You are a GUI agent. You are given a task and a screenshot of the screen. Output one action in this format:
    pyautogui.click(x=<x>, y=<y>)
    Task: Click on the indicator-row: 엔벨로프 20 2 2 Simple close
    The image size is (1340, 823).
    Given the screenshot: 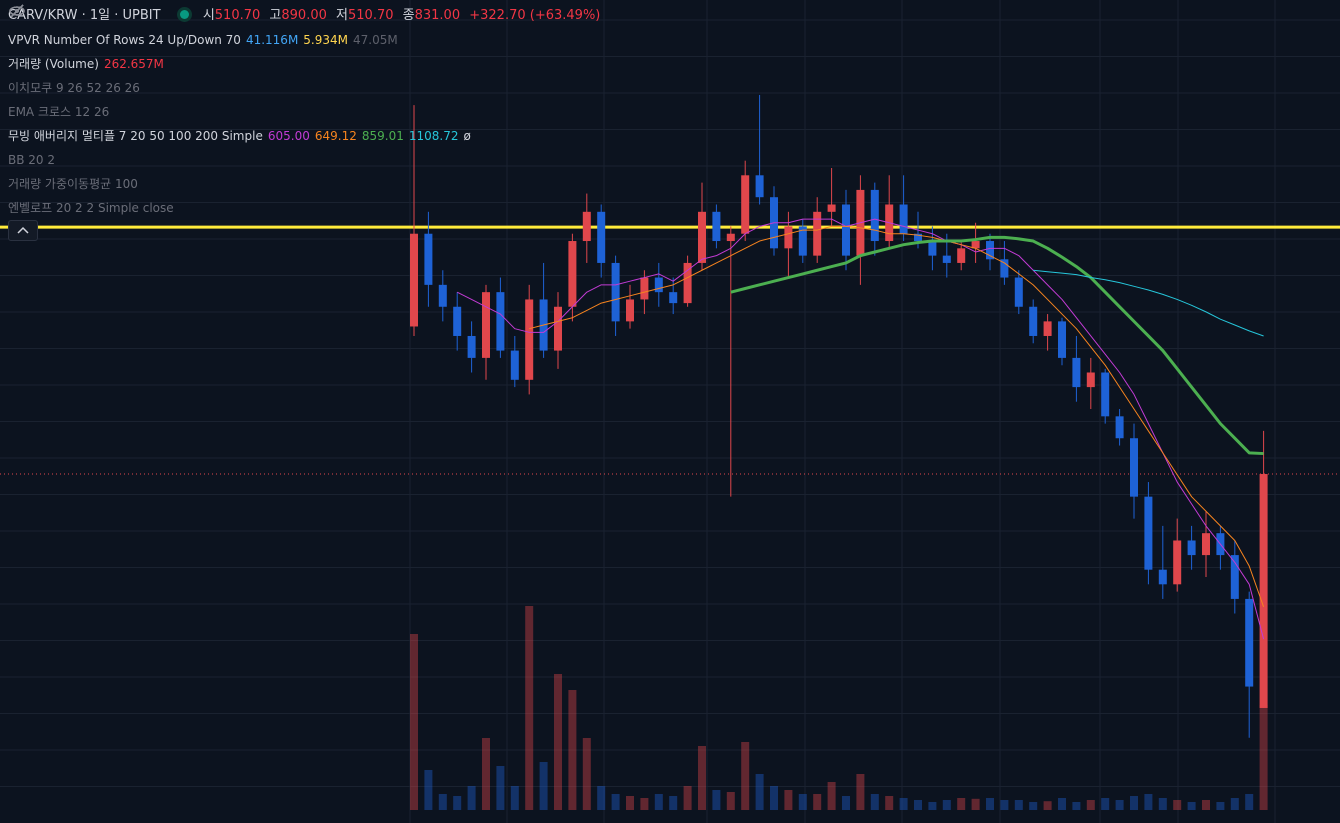 What is the action you would take?
    pyautogui.click(x=306, y=112)
    